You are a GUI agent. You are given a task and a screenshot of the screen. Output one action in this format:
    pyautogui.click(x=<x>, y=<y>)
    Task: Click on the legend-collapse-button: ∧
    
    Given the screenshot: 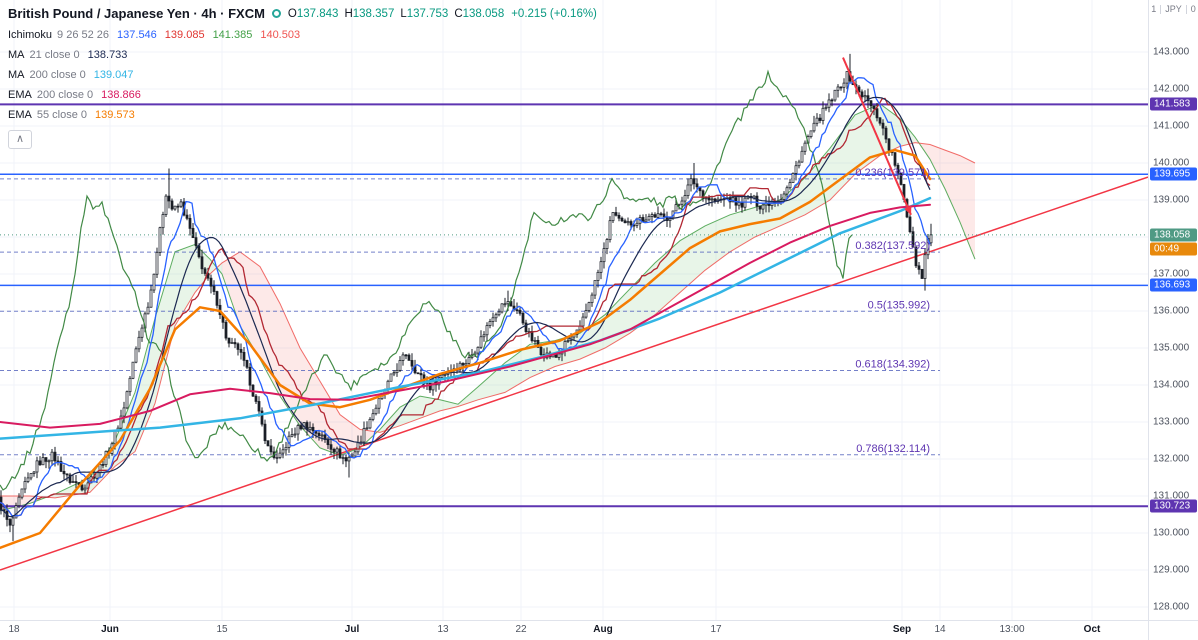 What is the action you would take?
    pyautogui.click(x=20, y=139)
    